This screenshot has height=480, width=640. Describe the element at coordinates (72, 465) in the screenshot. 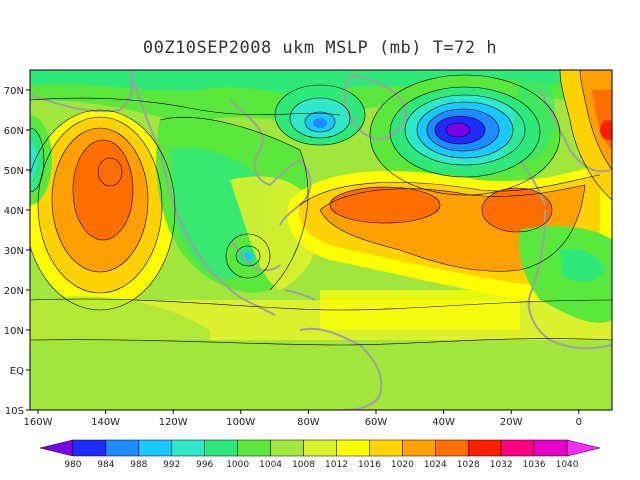

I see `colorbar-label: 980` at that location.